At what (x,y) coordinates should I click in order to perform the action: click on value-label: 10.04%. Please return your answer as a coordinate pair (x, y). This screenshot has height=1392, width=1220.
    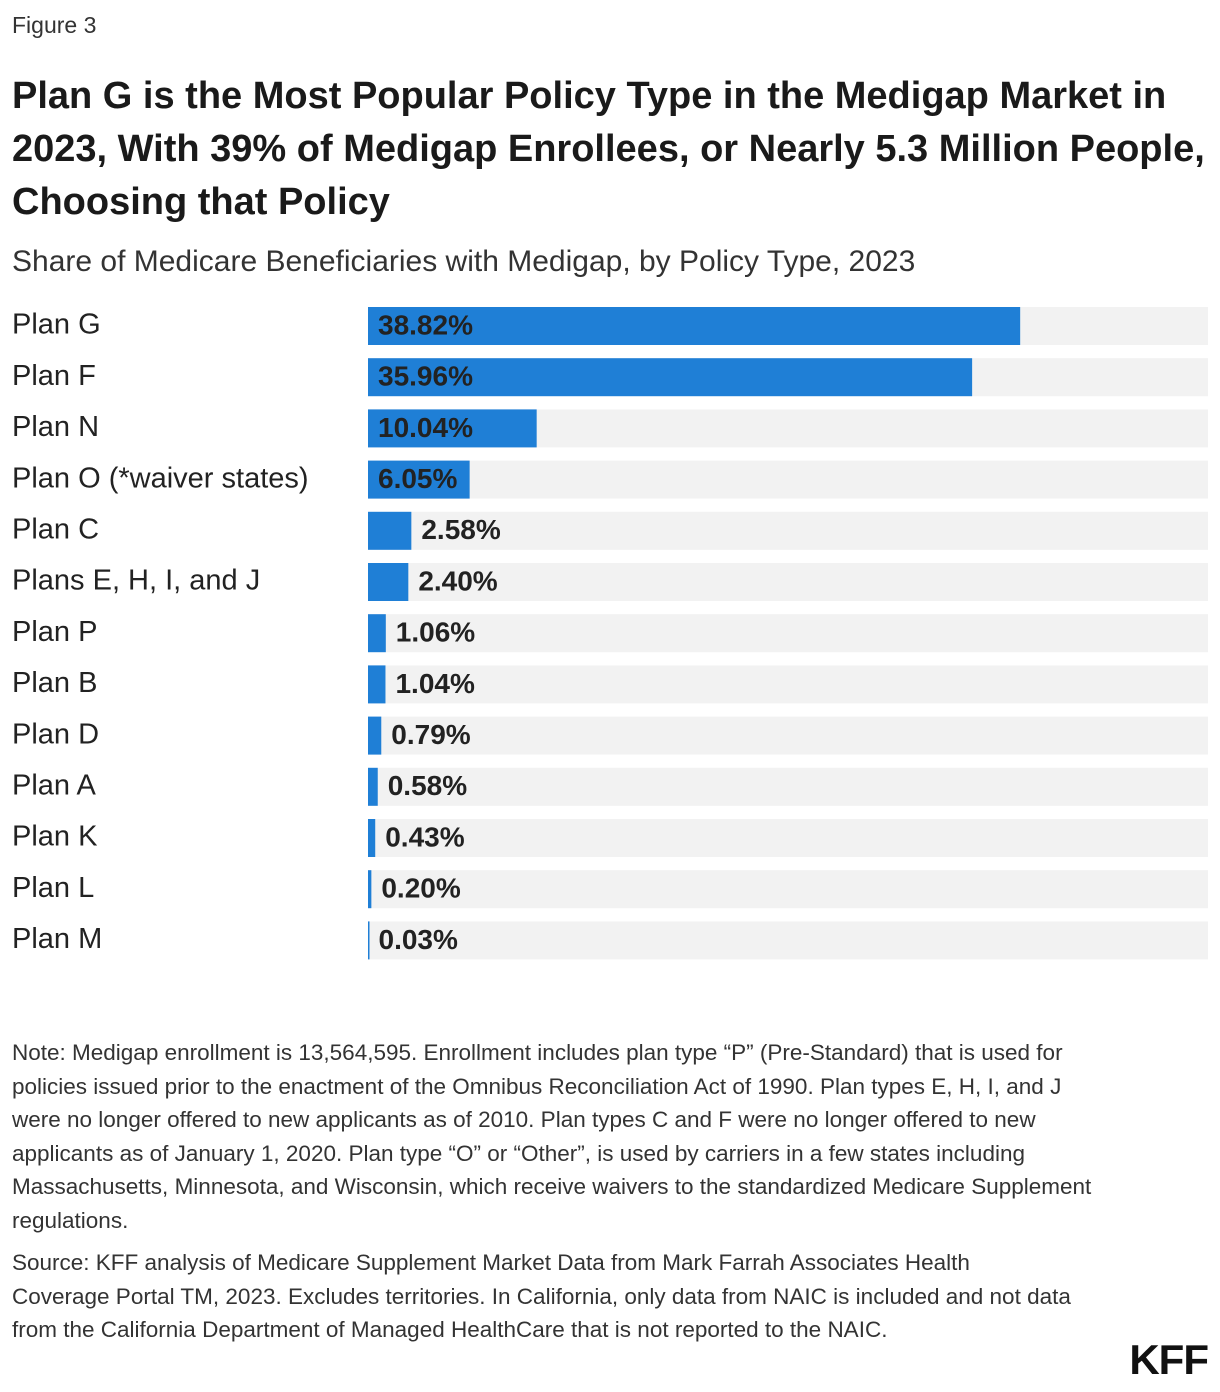
    Looking at the image, I should click on (425, 427).